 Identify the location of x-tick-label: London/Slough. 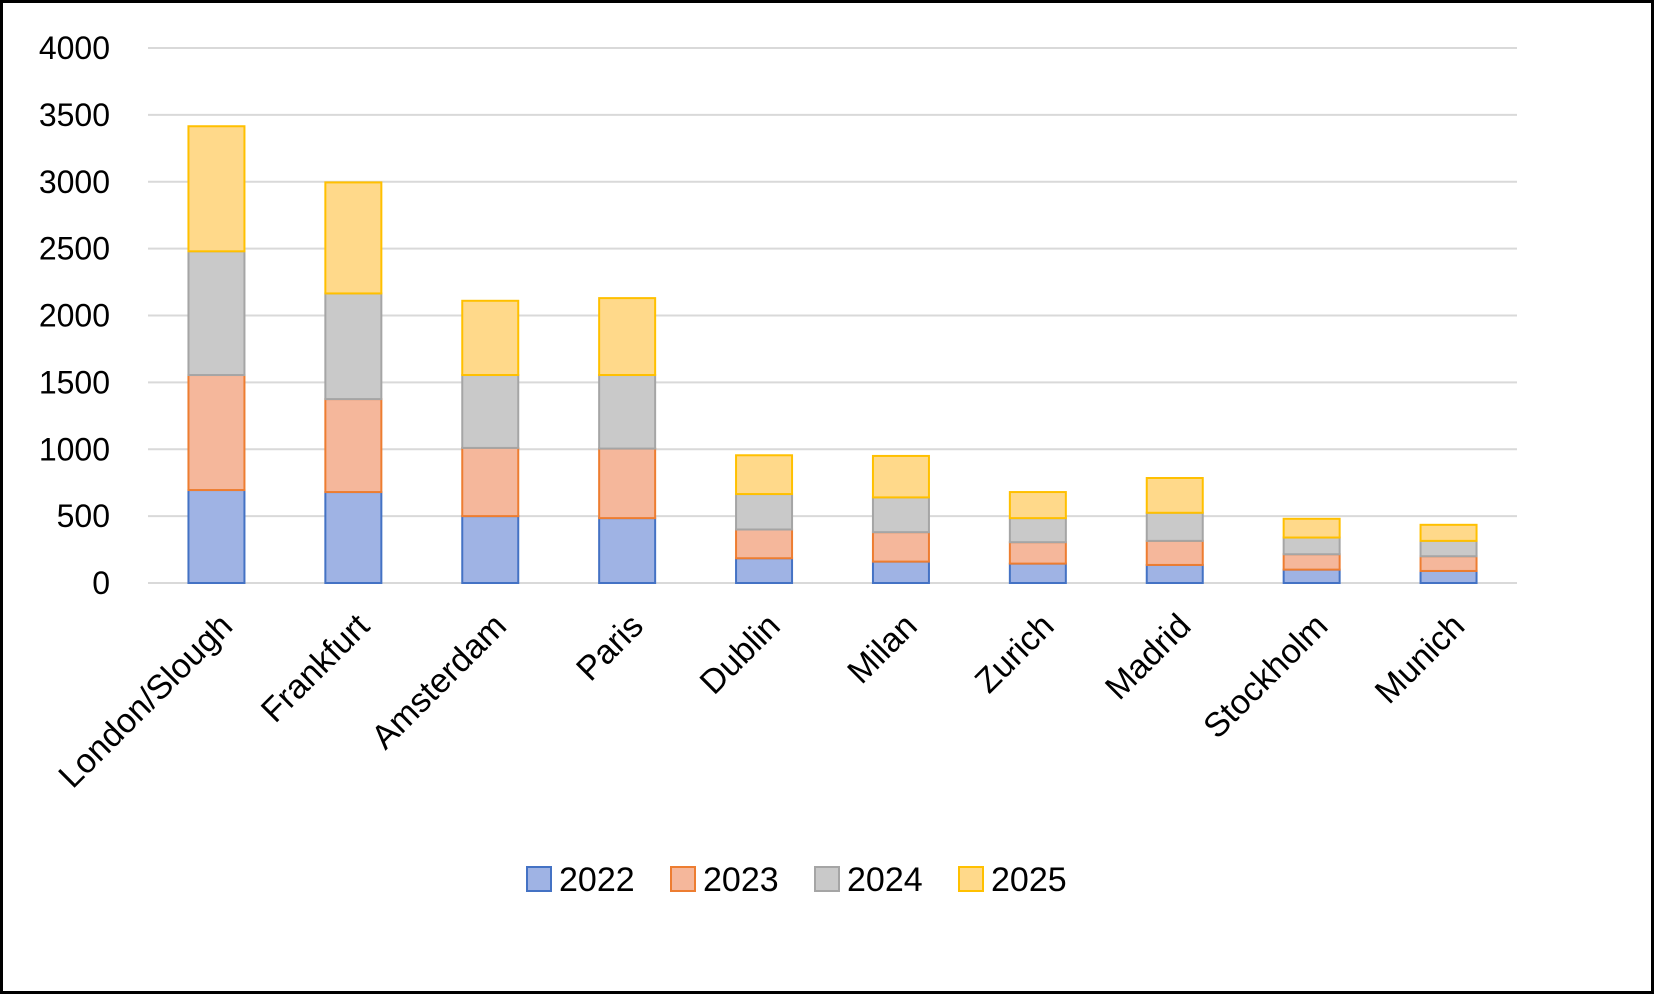
(145, 701).